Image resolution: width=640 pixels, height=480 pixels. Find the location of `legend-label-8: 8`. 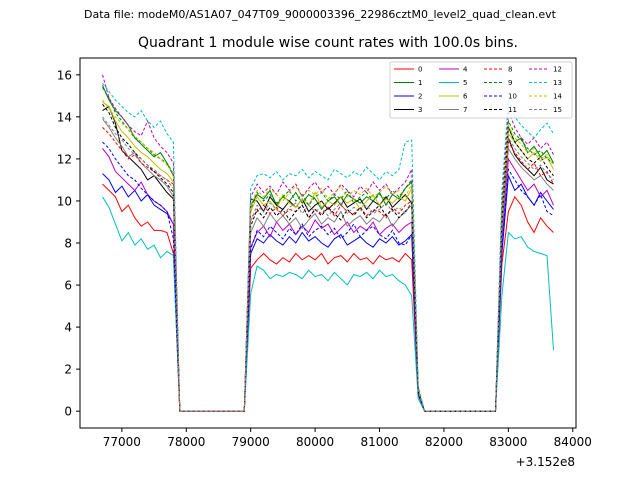

legend-label-8: 8 is located at coordinates (510, 70).